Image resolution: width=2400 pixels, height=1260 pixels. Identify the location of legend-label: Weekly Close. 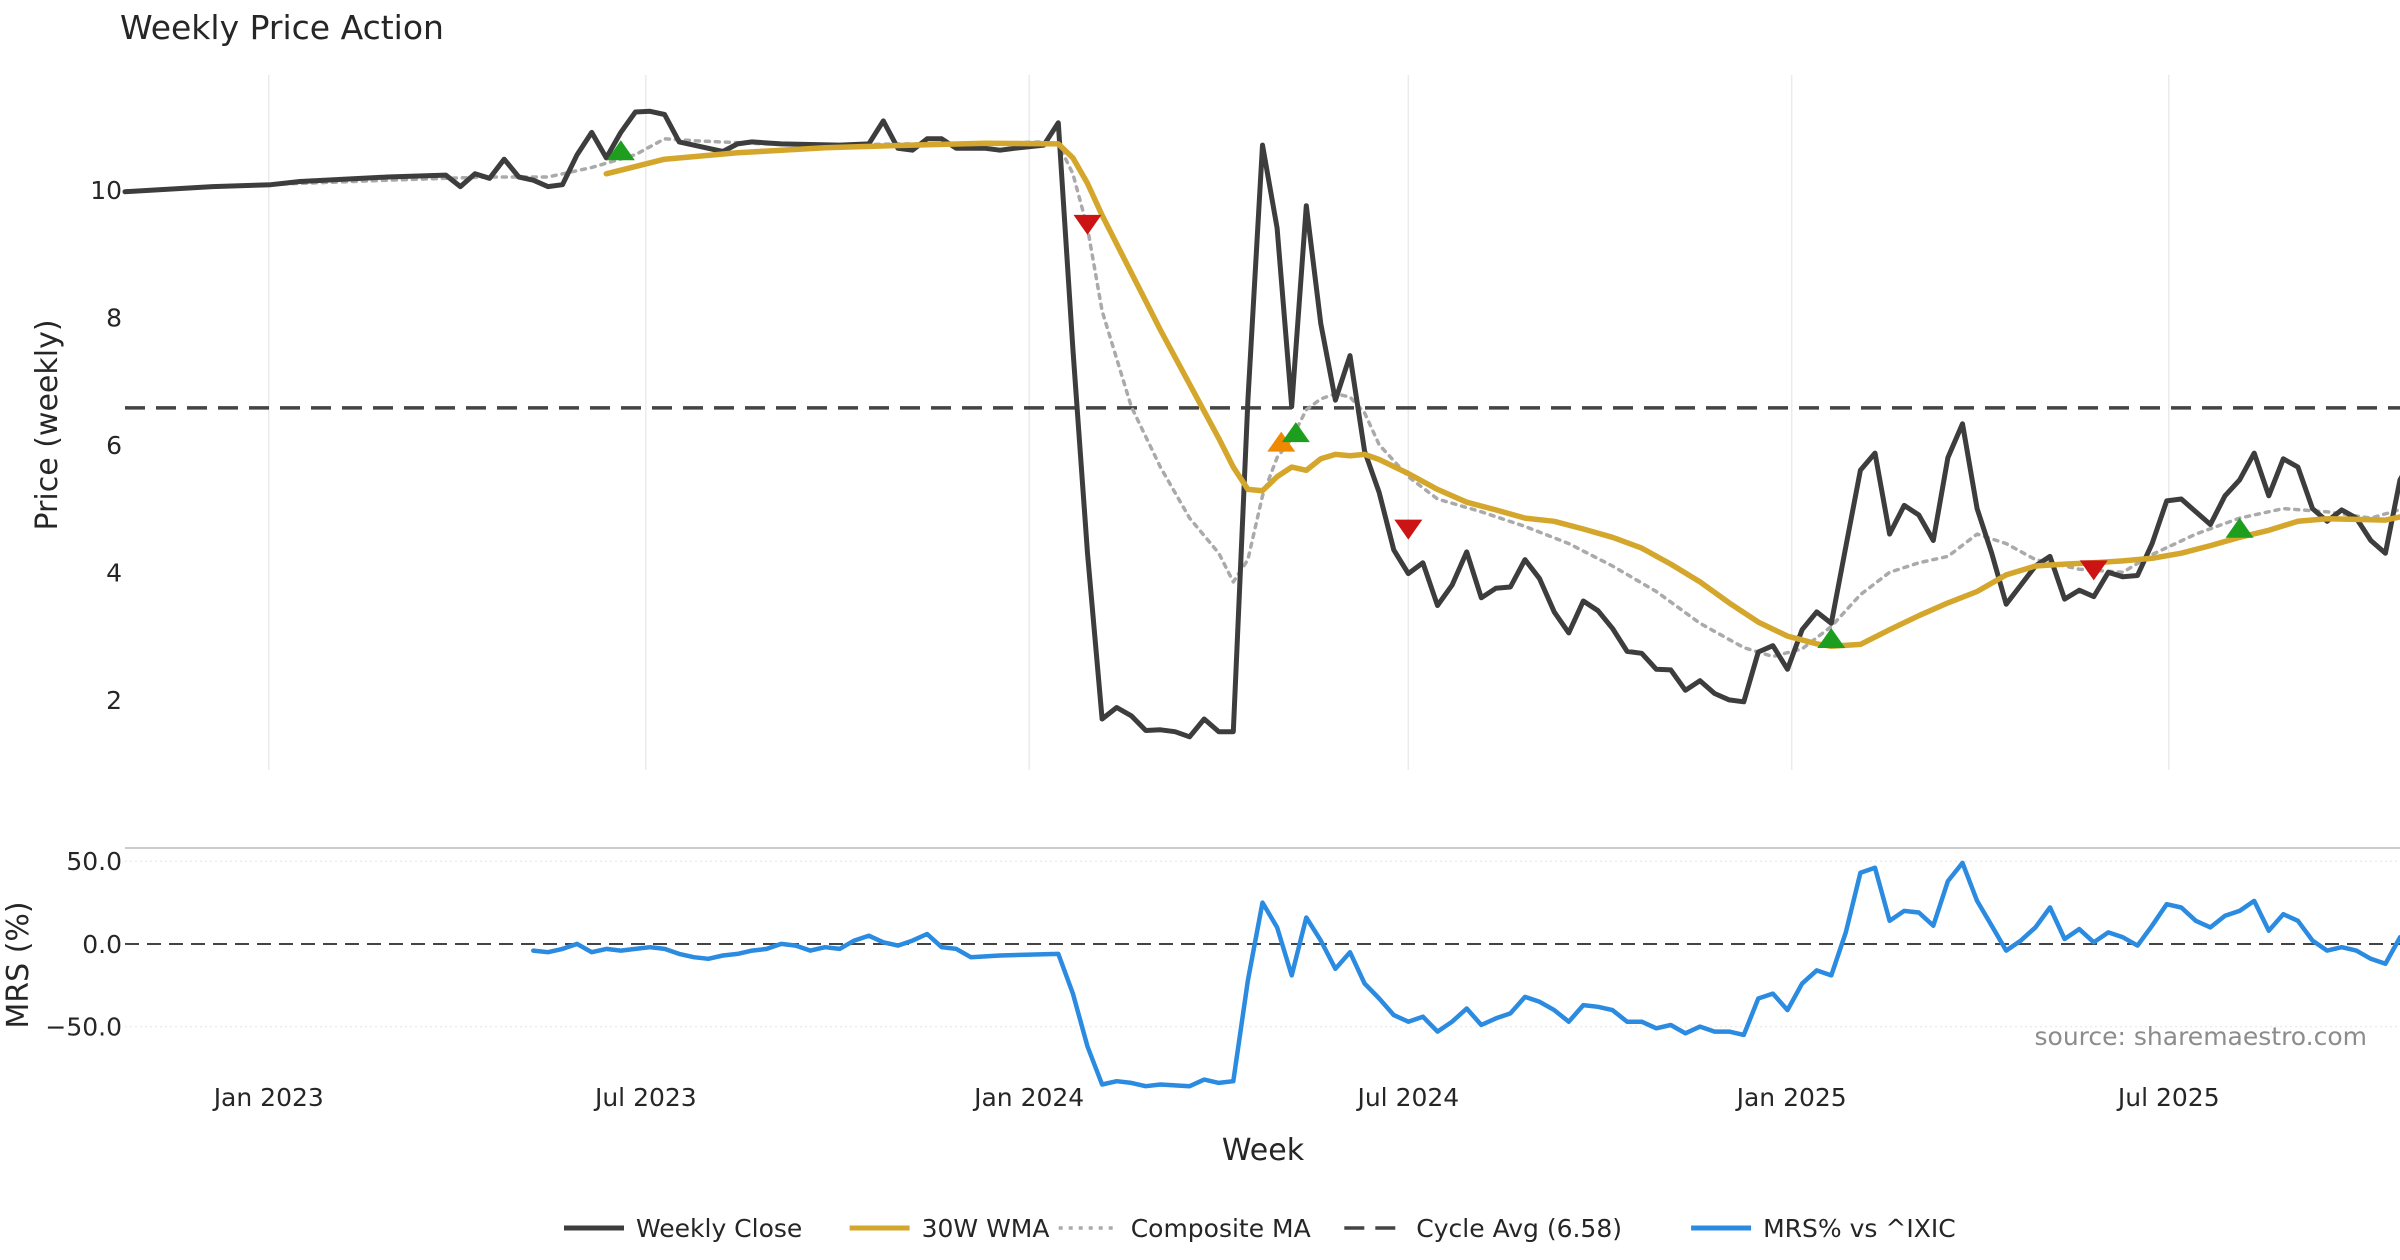
(719, 1228).